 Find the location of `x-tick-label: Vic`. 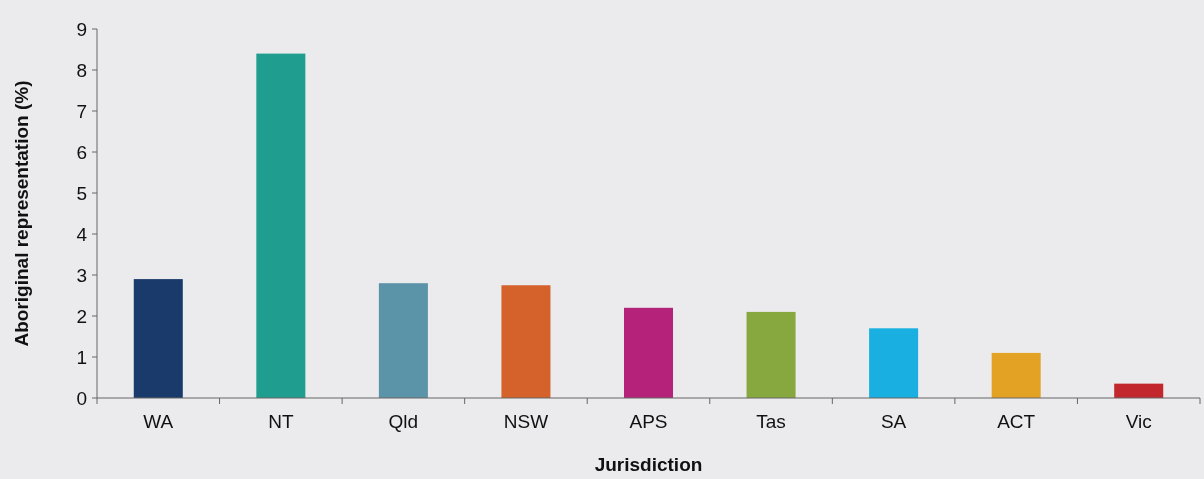

x-tick-label: Vic is located at coordinates (1138, 421).